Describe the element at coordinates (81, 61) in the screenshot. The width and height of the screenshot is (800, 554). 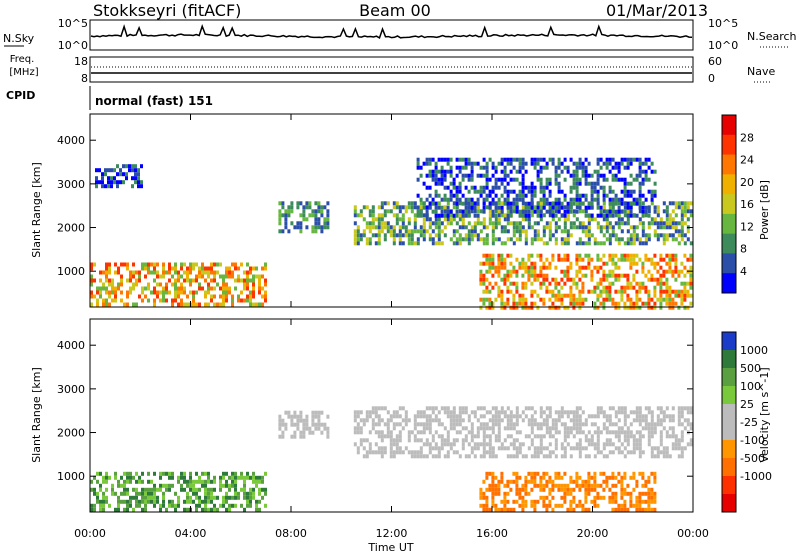
I see `freq-tick-top: 18` at that location.